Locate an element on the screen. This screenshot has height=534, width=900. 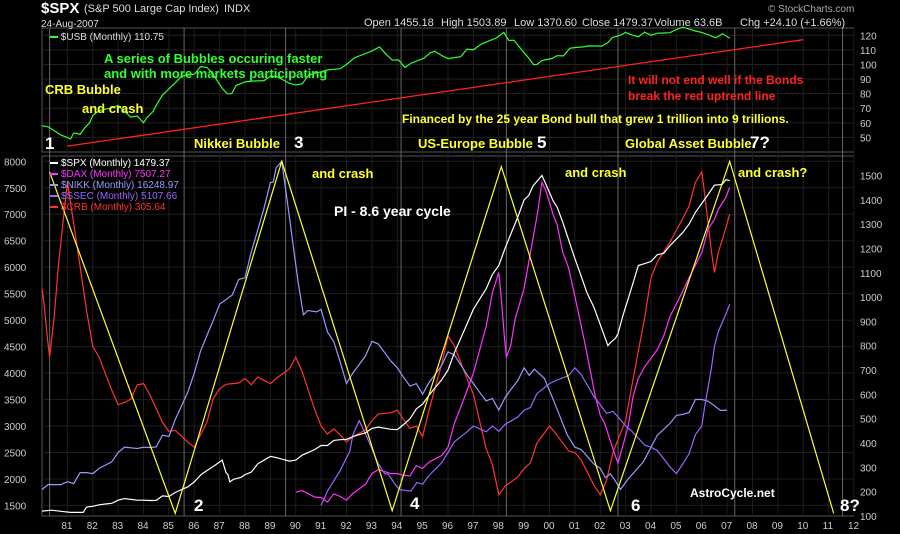
main-left-tick: 5000 is located at coordinates (15, 321).